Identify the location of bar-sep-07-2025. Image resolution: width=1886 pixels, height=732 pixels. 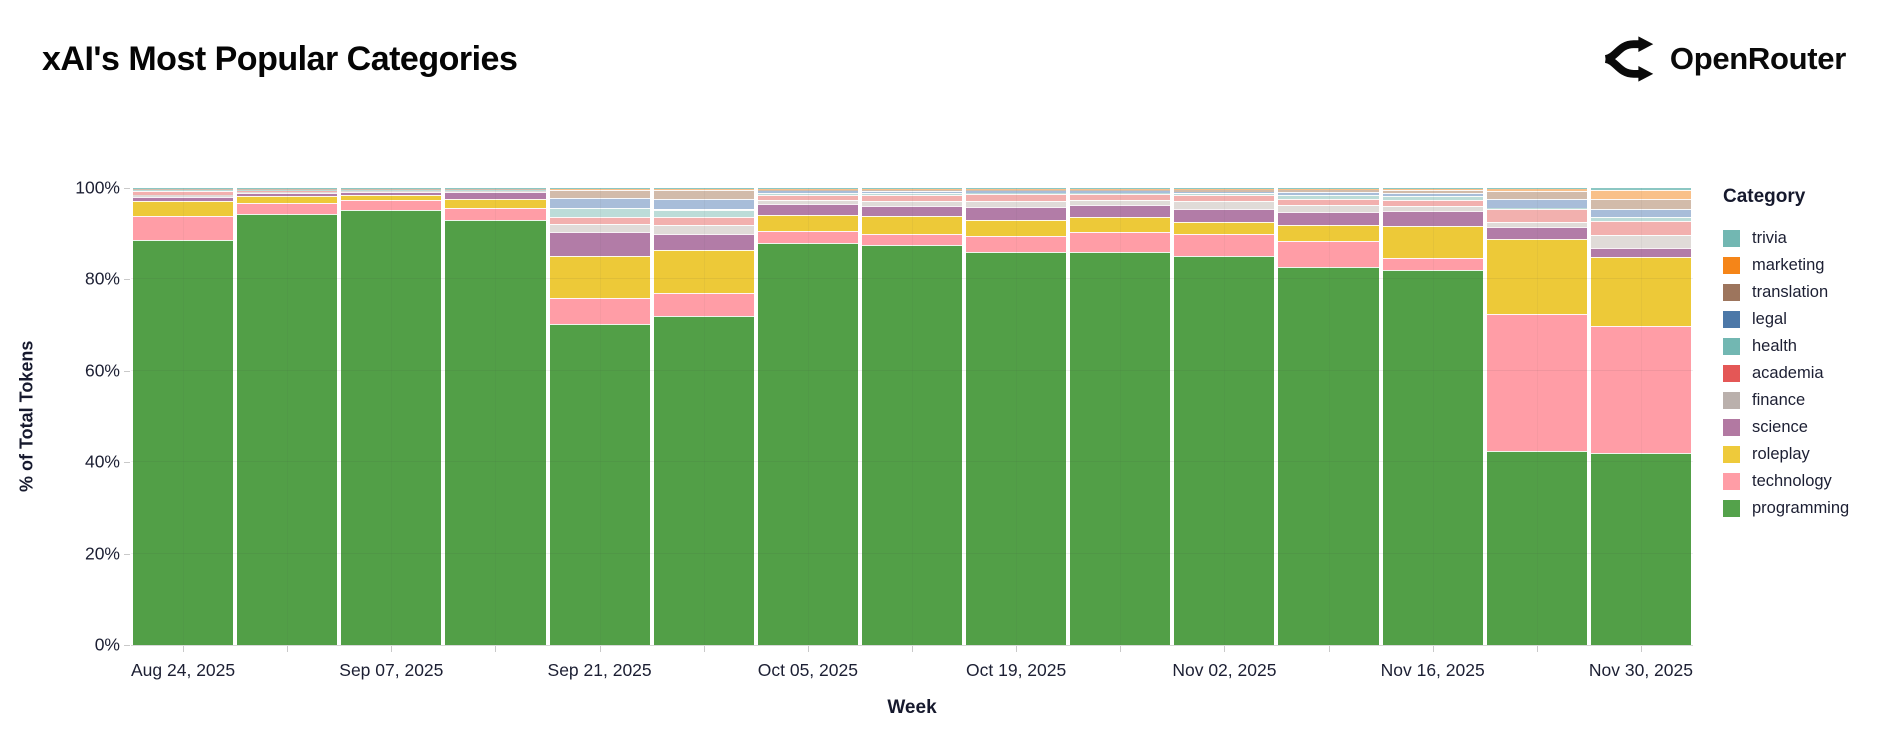
(391, 416).